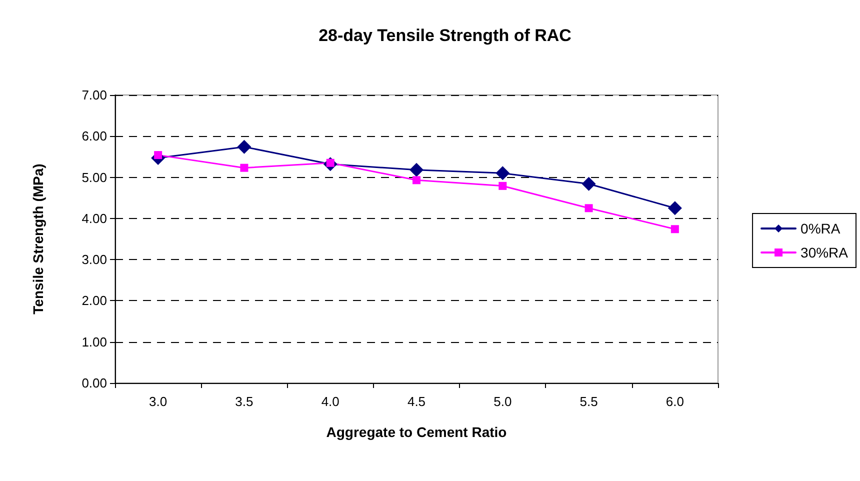  I want to click on y-tick-label: 4.00, so click(94, 218).